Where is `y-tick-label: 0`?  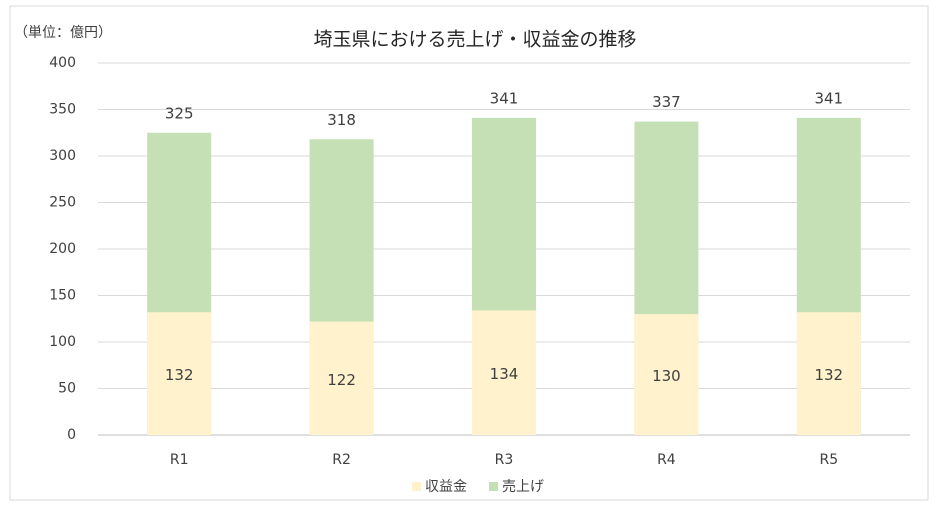
y-tick-label: 0 is located at coordinates (71, 435).